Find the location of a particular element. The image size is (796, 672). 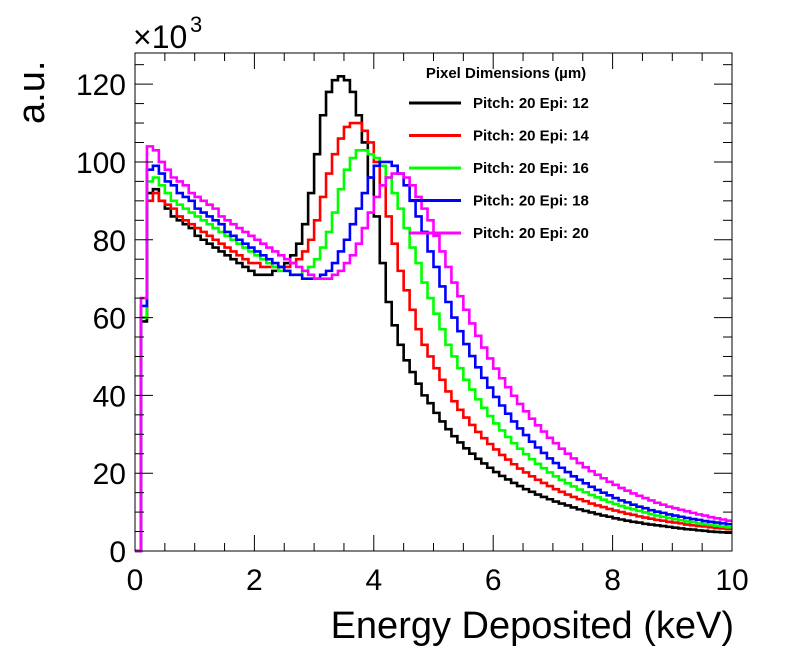

x-tick-label: 6 is located at coordinates (493, 580).